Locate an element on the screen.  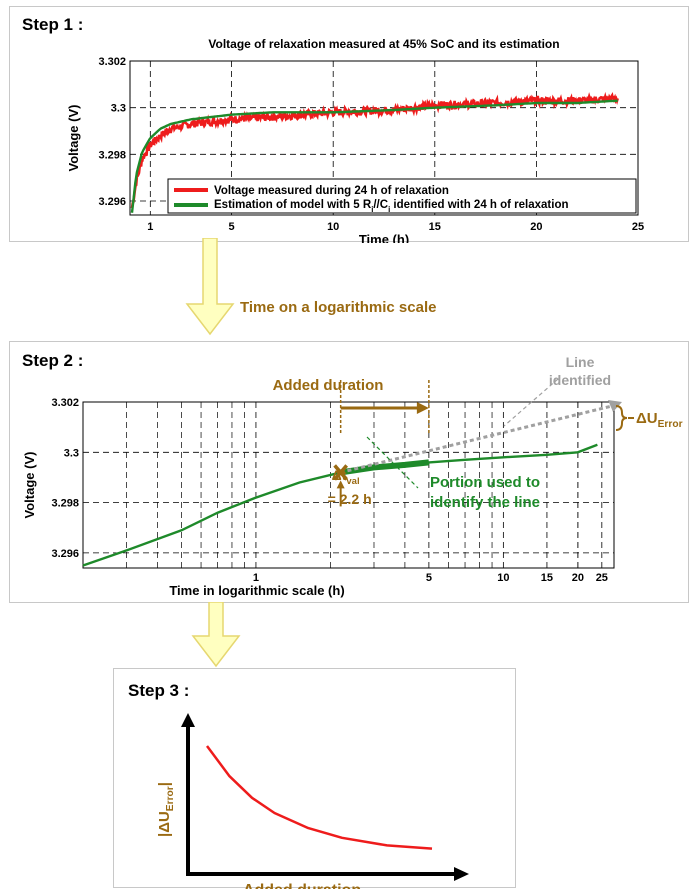
step3-xlabel: Added duration is located at coordinates (302, 885).